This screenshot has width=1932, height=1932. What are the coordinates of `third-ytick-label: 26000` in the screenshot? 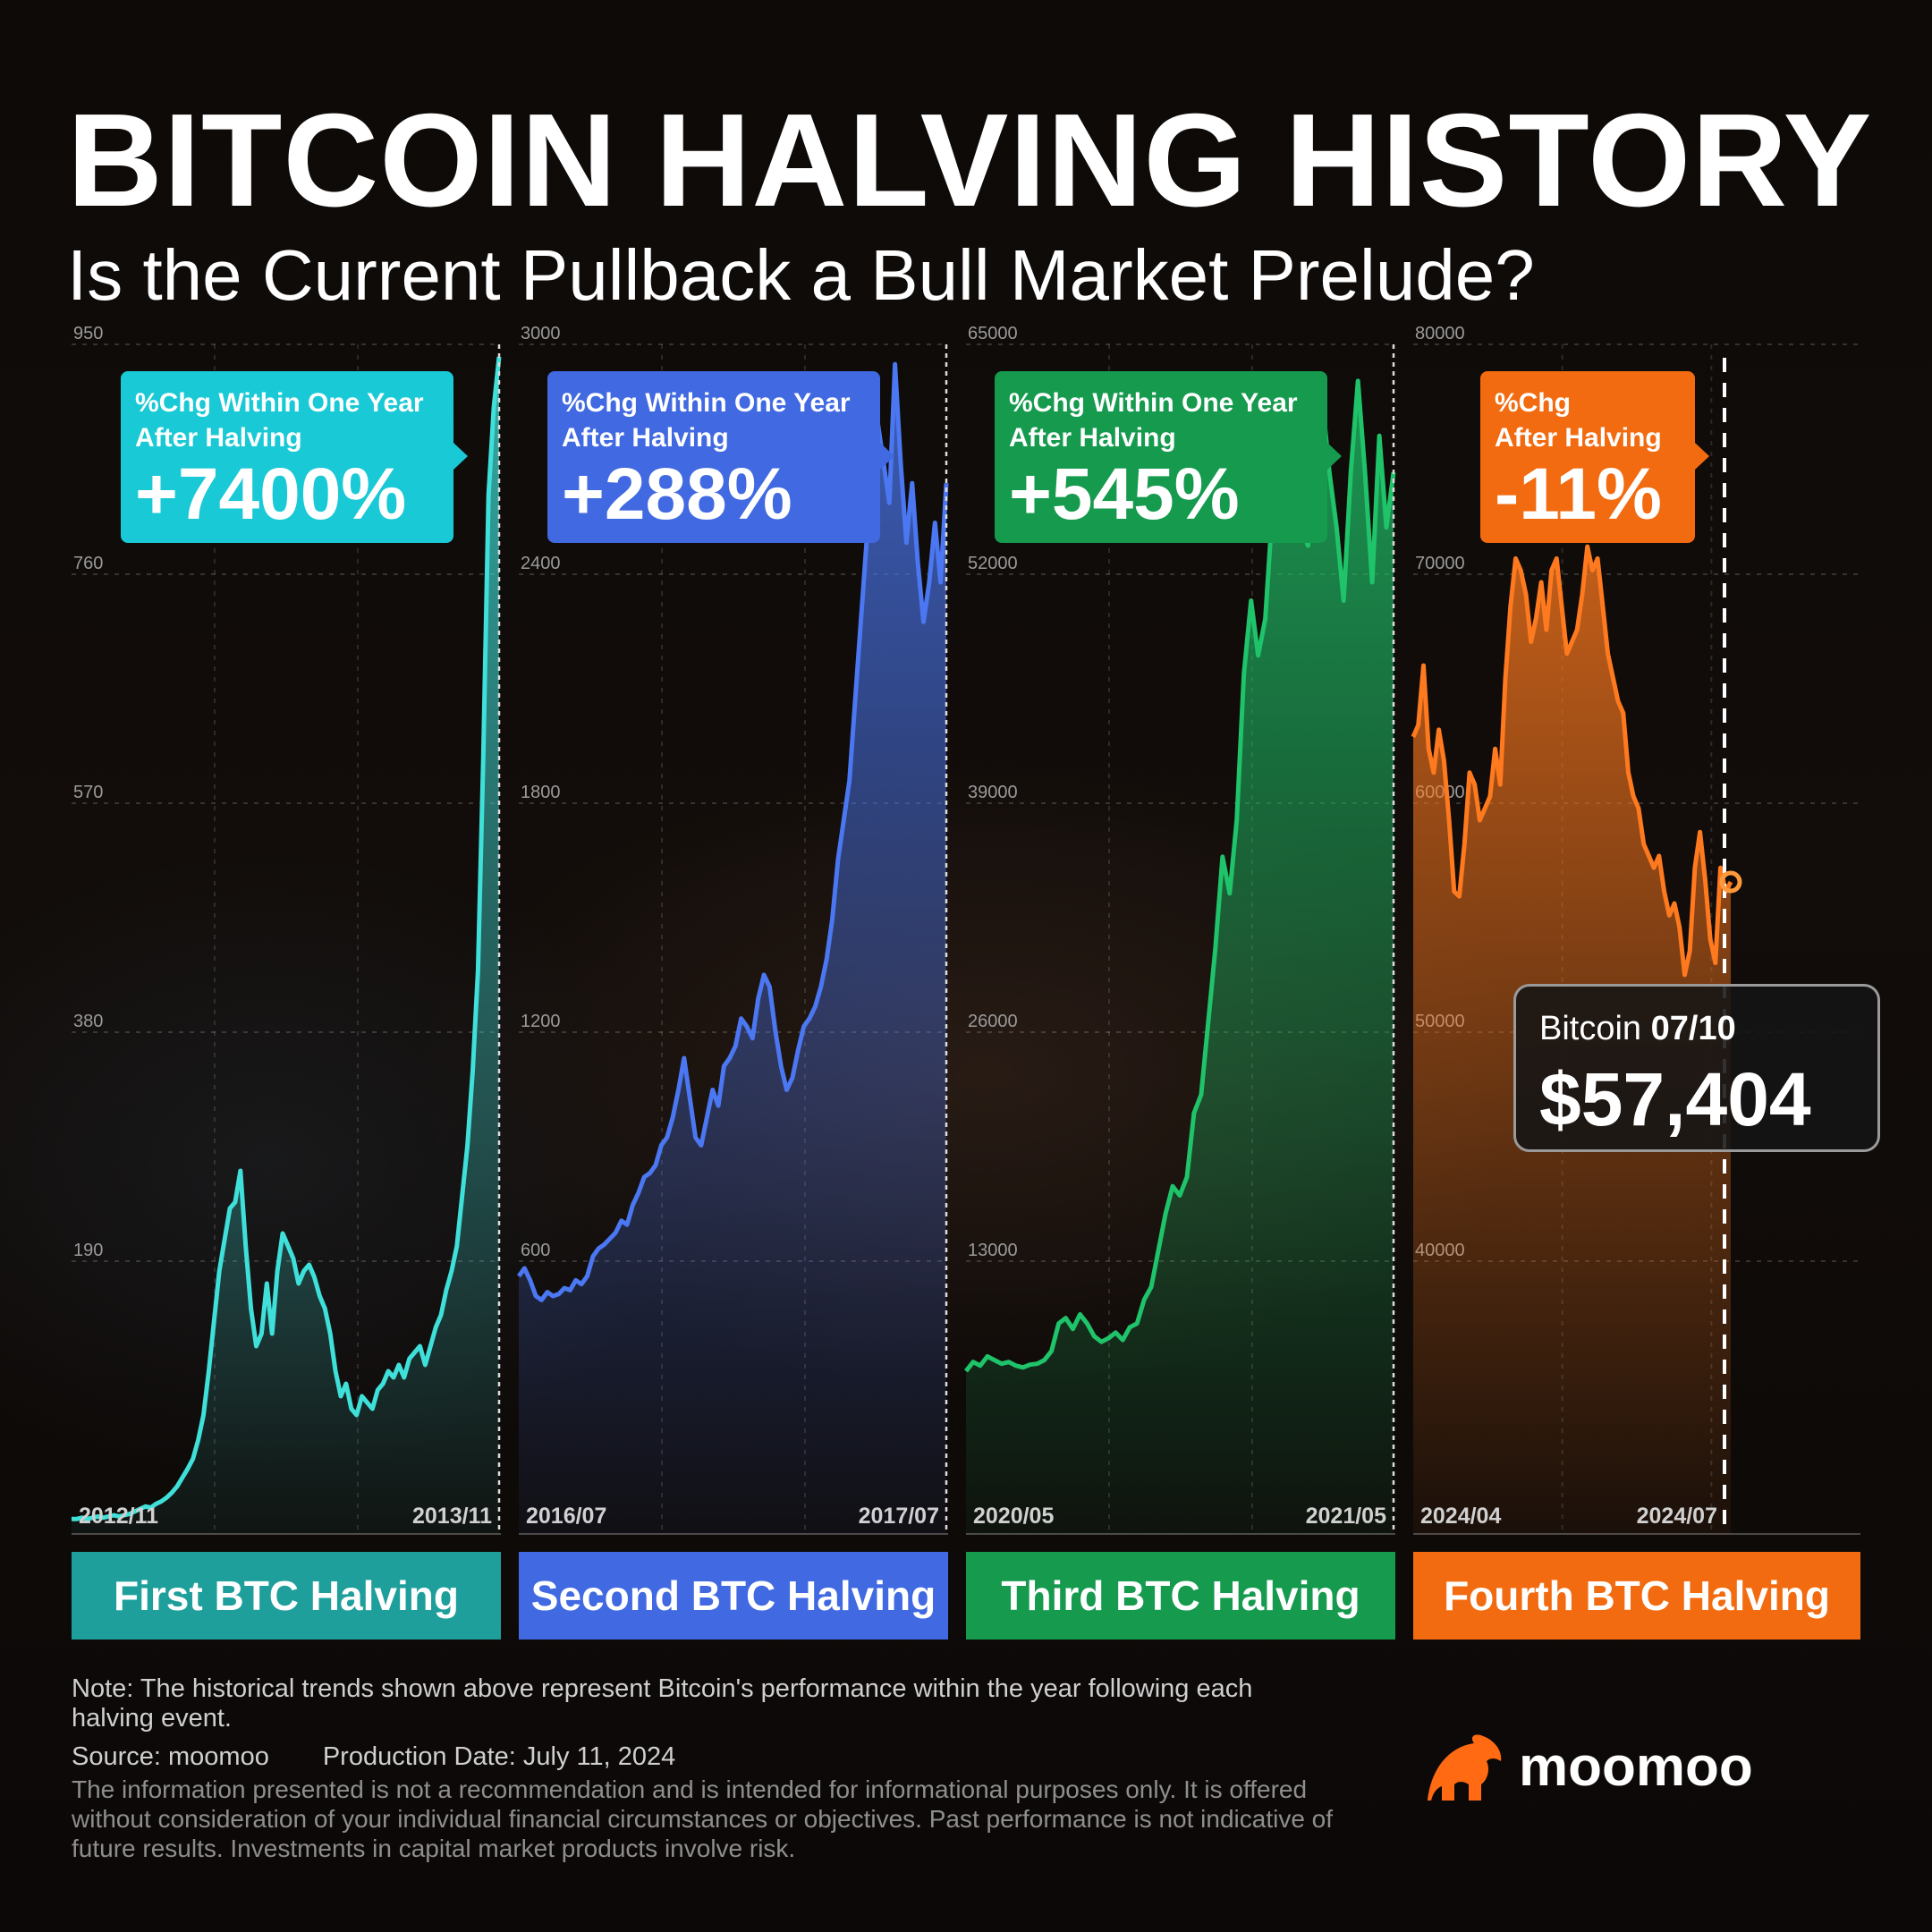 It's located at (993, 1021).